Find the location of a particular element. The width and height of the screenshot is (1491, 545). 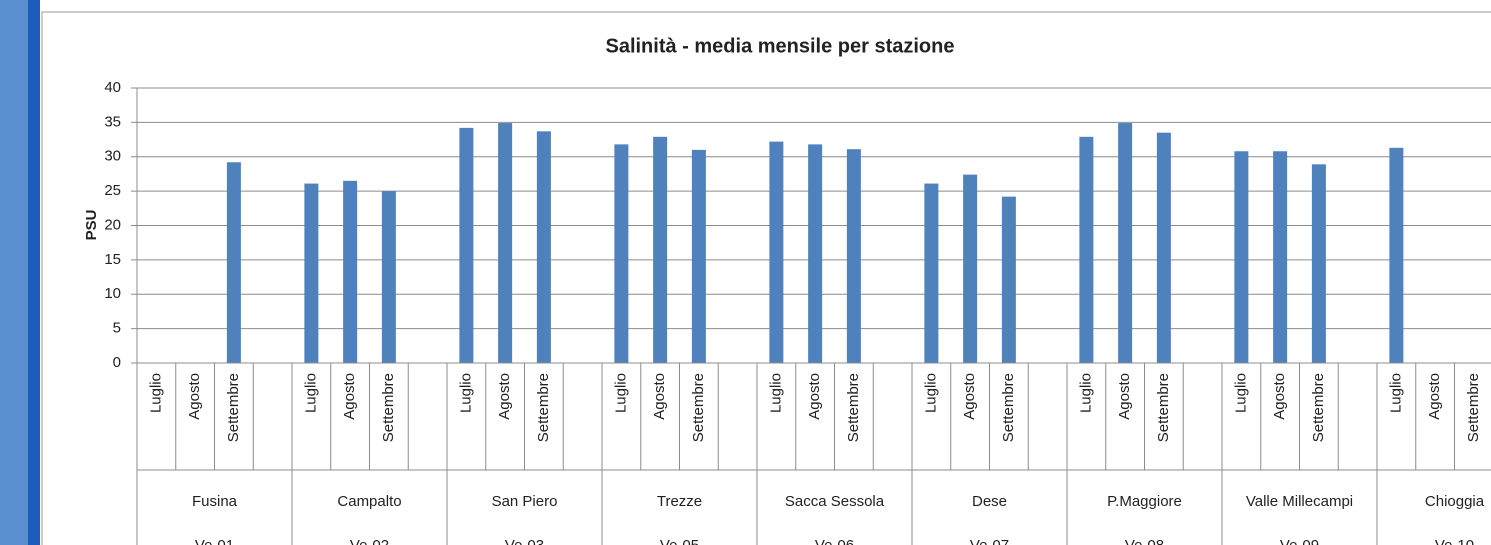

group-label: Fusina is located at coordinates (215, 501).